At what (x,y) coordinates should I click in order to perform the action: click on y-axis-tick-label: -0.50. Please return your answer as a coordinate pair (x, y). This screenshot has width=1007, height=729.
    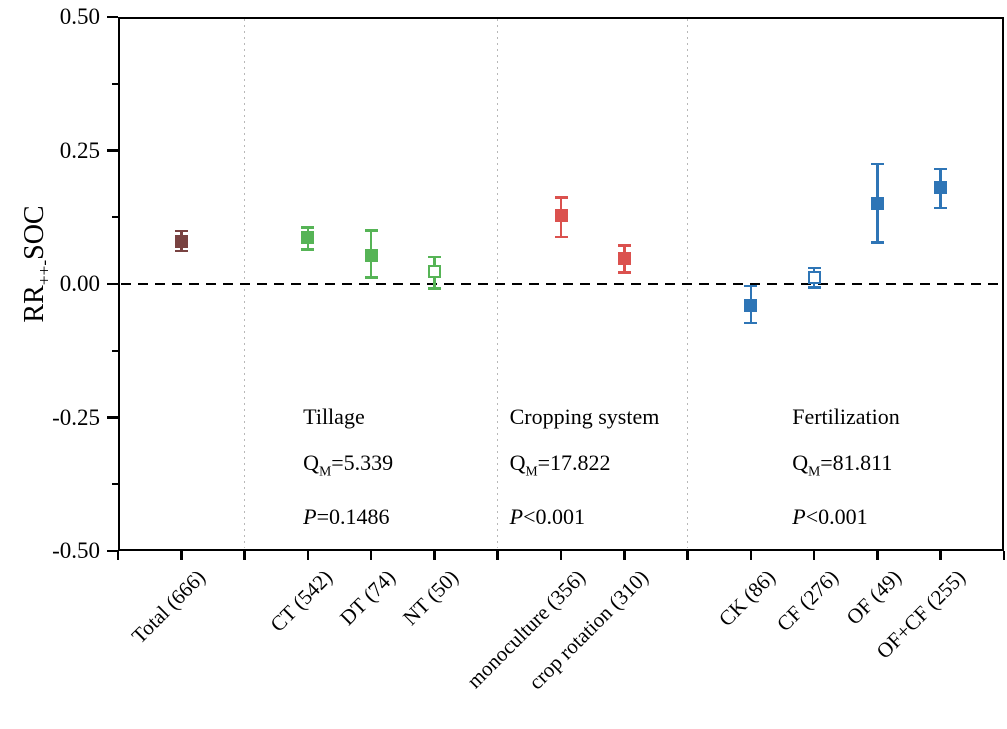
    Looking at the image, I should click on (76, 550).